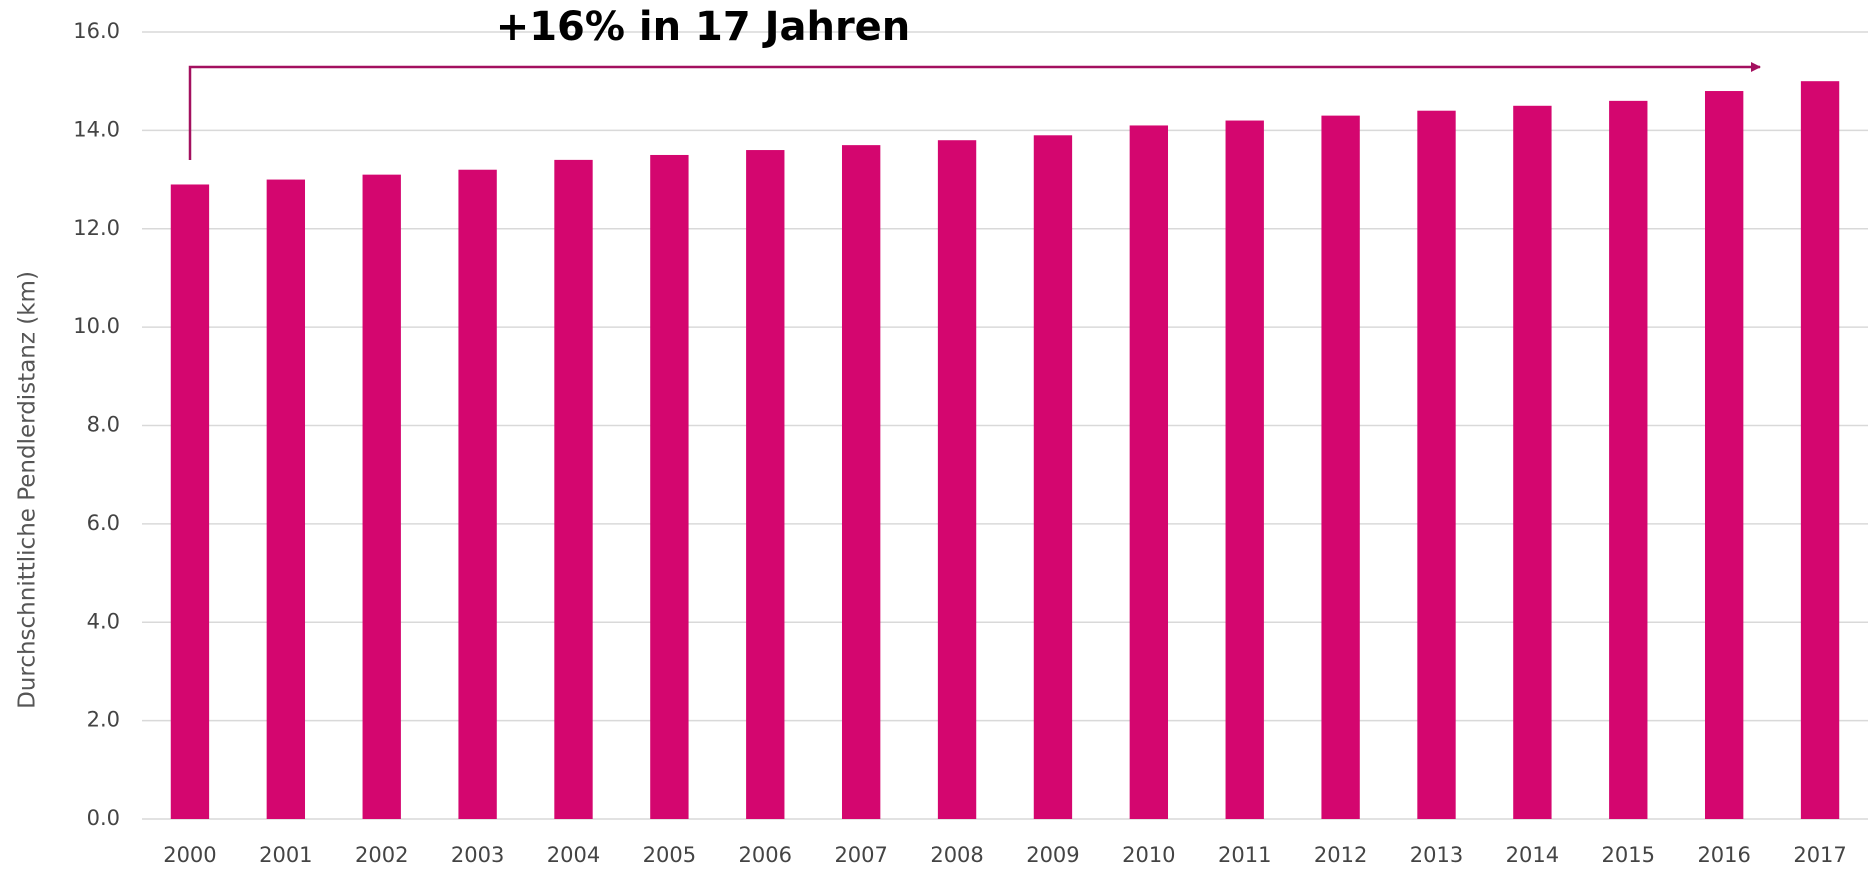  What do you see at coordinates (96, 228) in the screenshot?
I see `y-tick-label: 12.0` at bounding box center [96, 228].